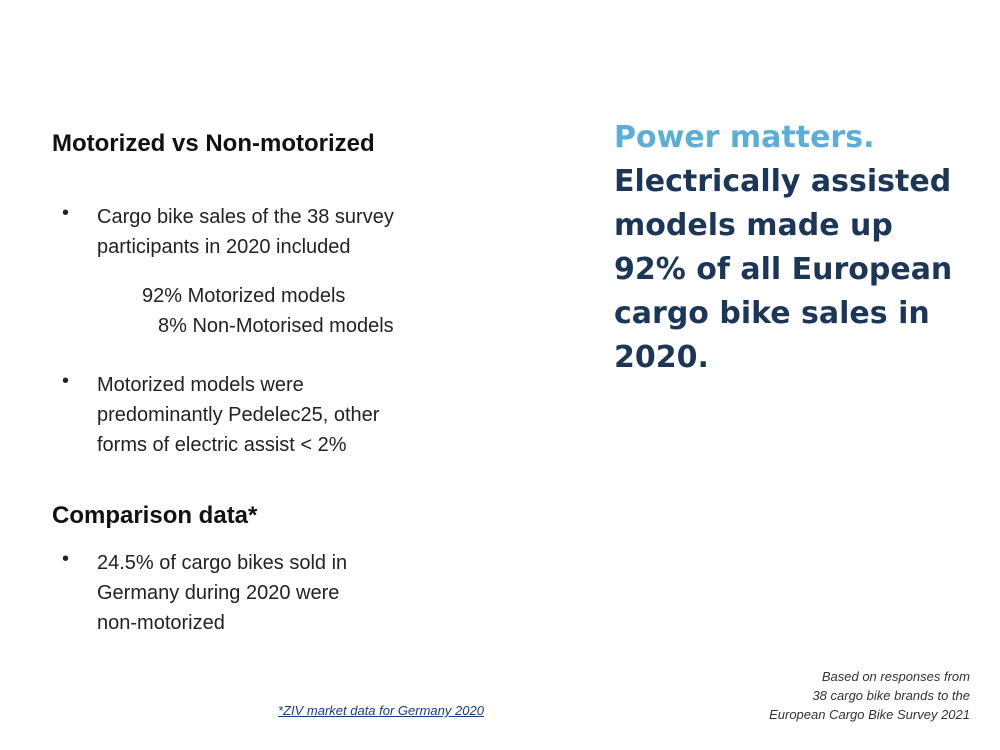  Describe the element at coordinates (869, 714) in the screenshot. I see `source-line: European Cargo Bike Survey 2021` at that location.